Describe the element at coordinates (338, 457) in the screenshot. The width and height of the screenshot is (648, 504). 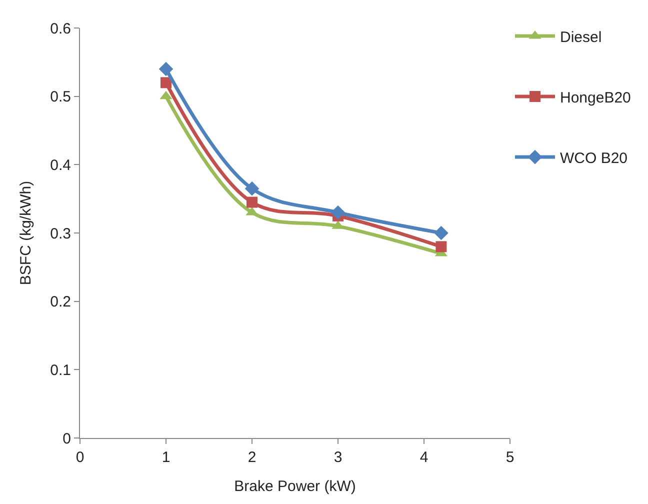
I see `x-tick-label: 3` at that location.